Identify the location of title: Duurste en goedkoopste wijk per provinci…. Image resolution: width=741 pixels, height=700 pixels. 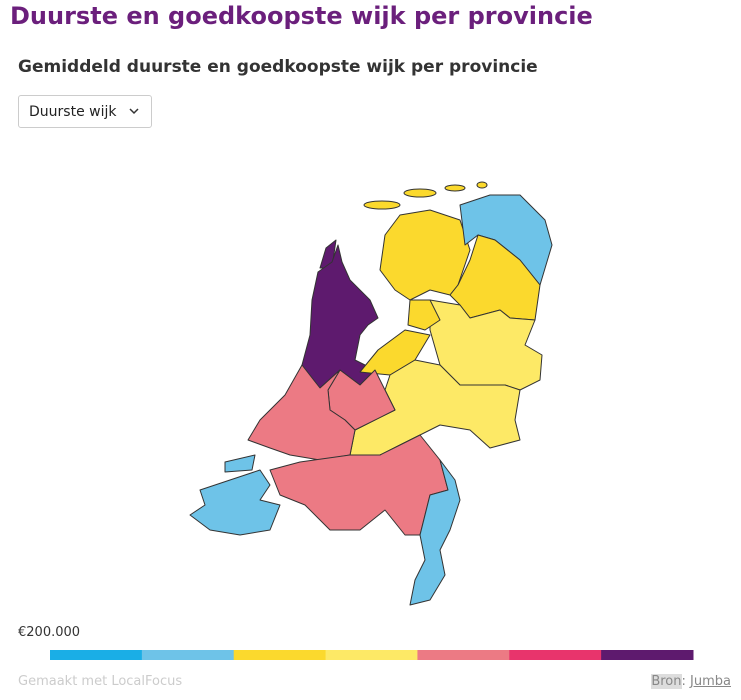
(301, 16).